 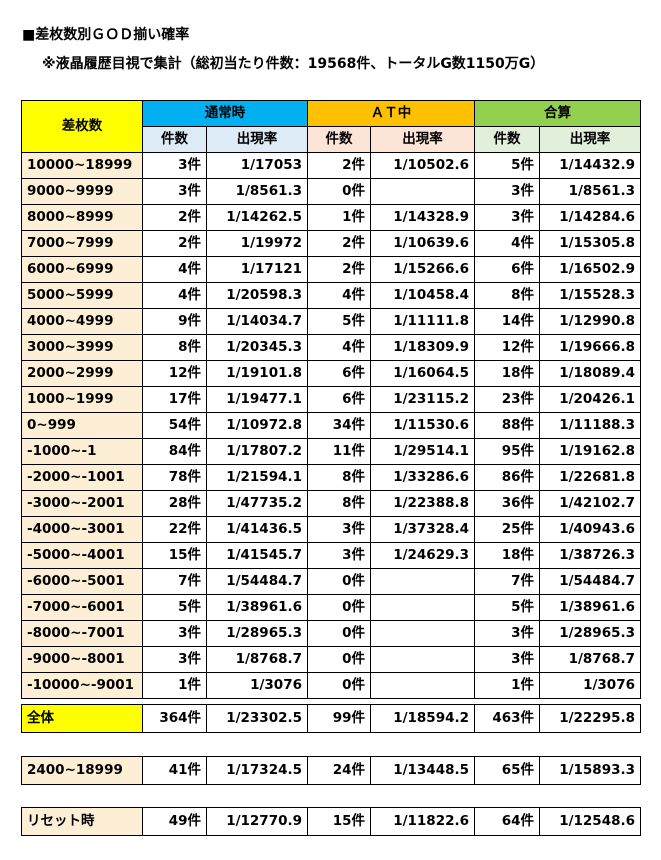 What do you see at coordinates (82, 347) in the screenshot?
I see `row-label: 3000~3999` at bounding box center [82, 347].